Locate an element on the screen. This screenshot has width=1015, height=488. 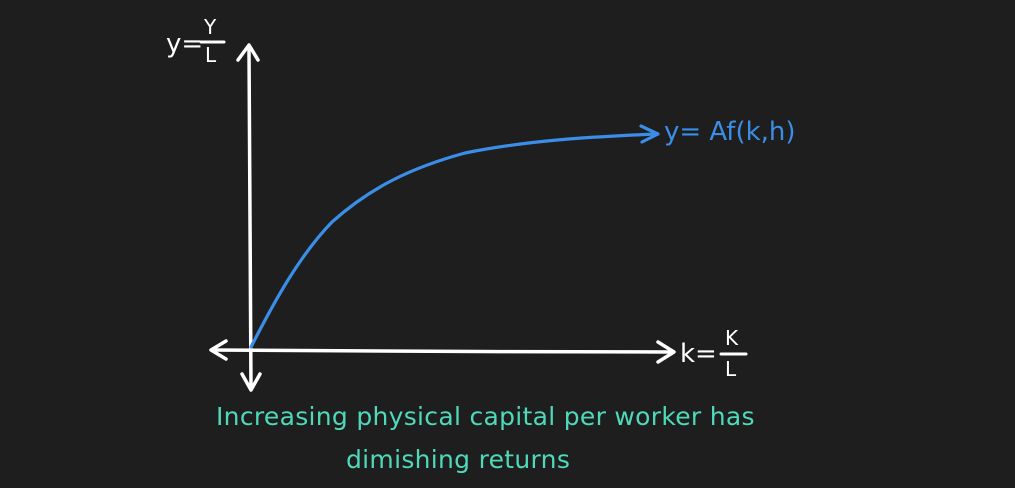
x-axis-label: k= K L is located at coordinates (714, 353).